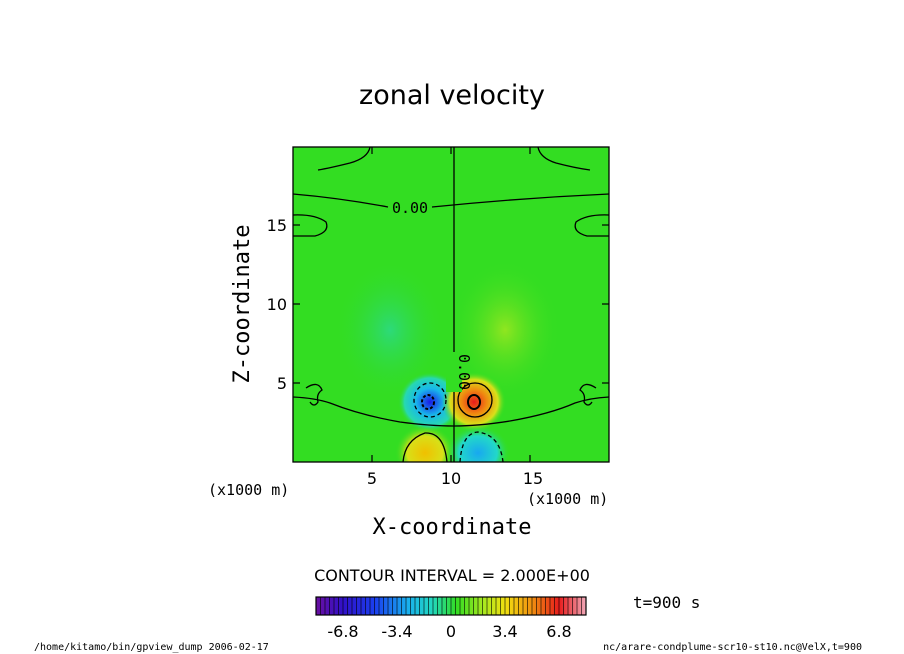  Describe the element at coordinates (533, 478) in the screenshot. I see `x-tick-label: 15` at that location.